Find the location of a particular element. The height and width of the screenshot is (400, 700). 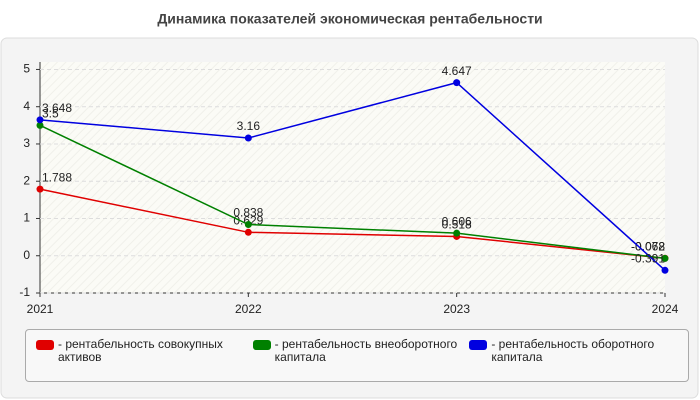

data-label: -0.391 is located at coordinates (648, 258).